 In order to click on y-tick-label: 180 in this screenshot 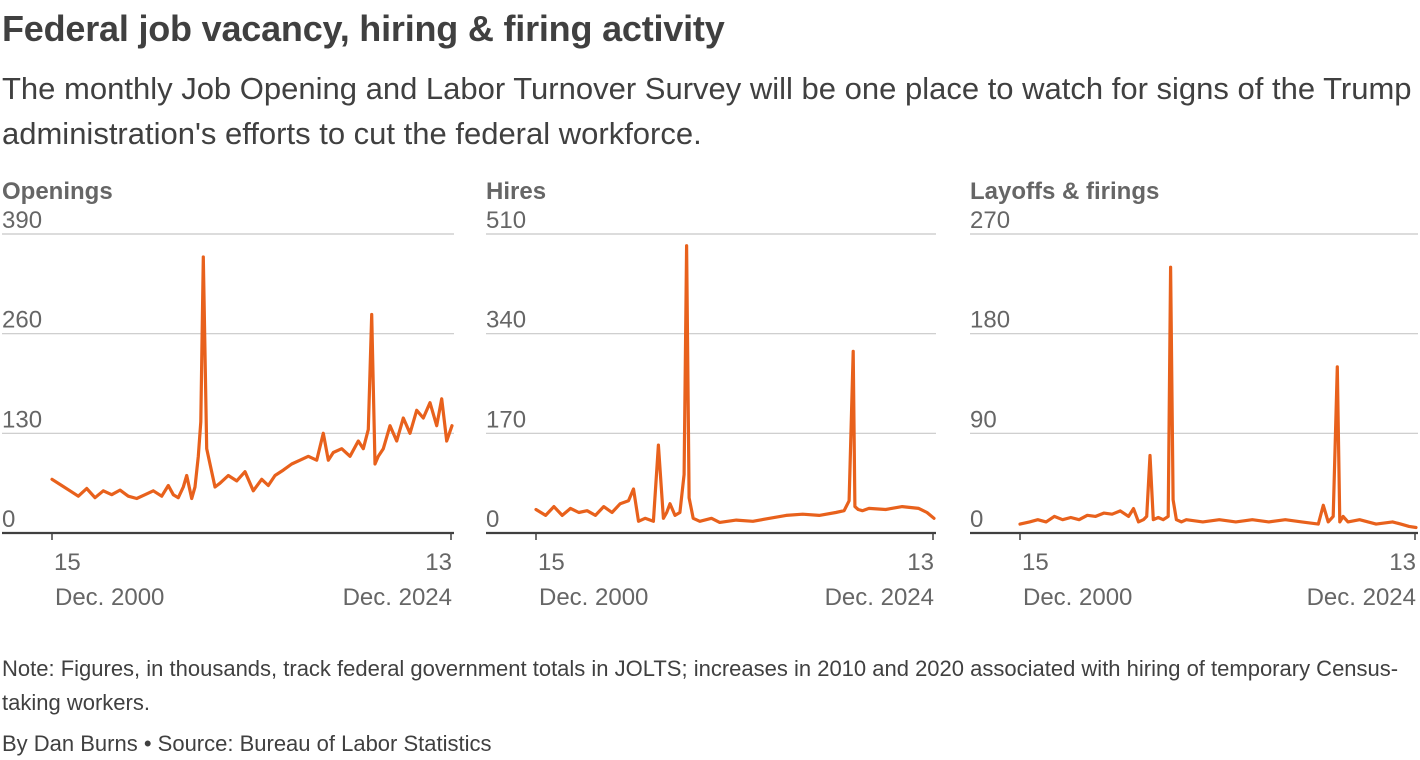, I will do `click(990, 320)`.